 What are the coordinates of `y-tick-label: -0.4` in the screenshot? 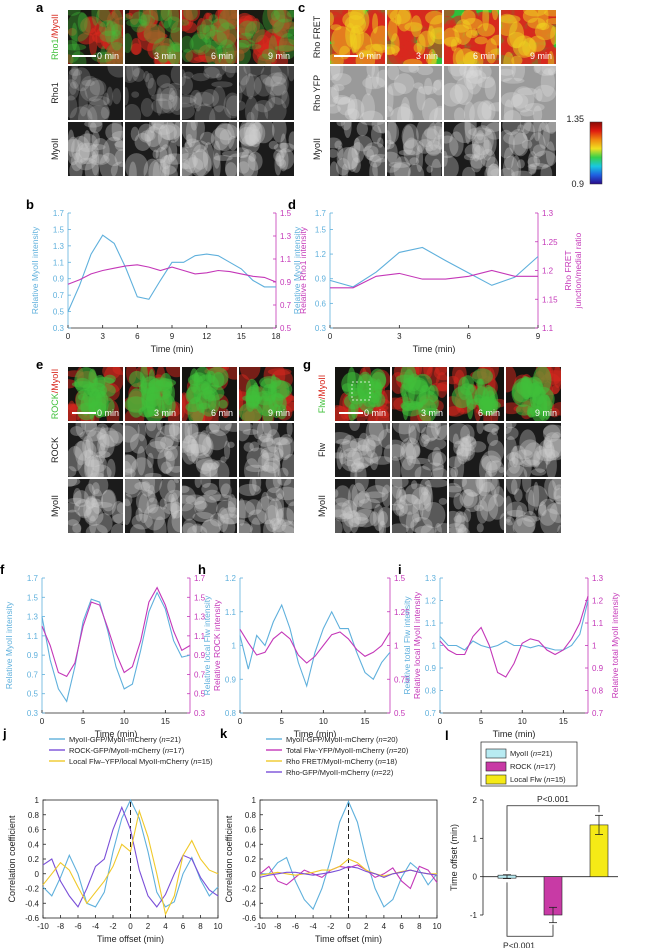 It's located at (249, 903).